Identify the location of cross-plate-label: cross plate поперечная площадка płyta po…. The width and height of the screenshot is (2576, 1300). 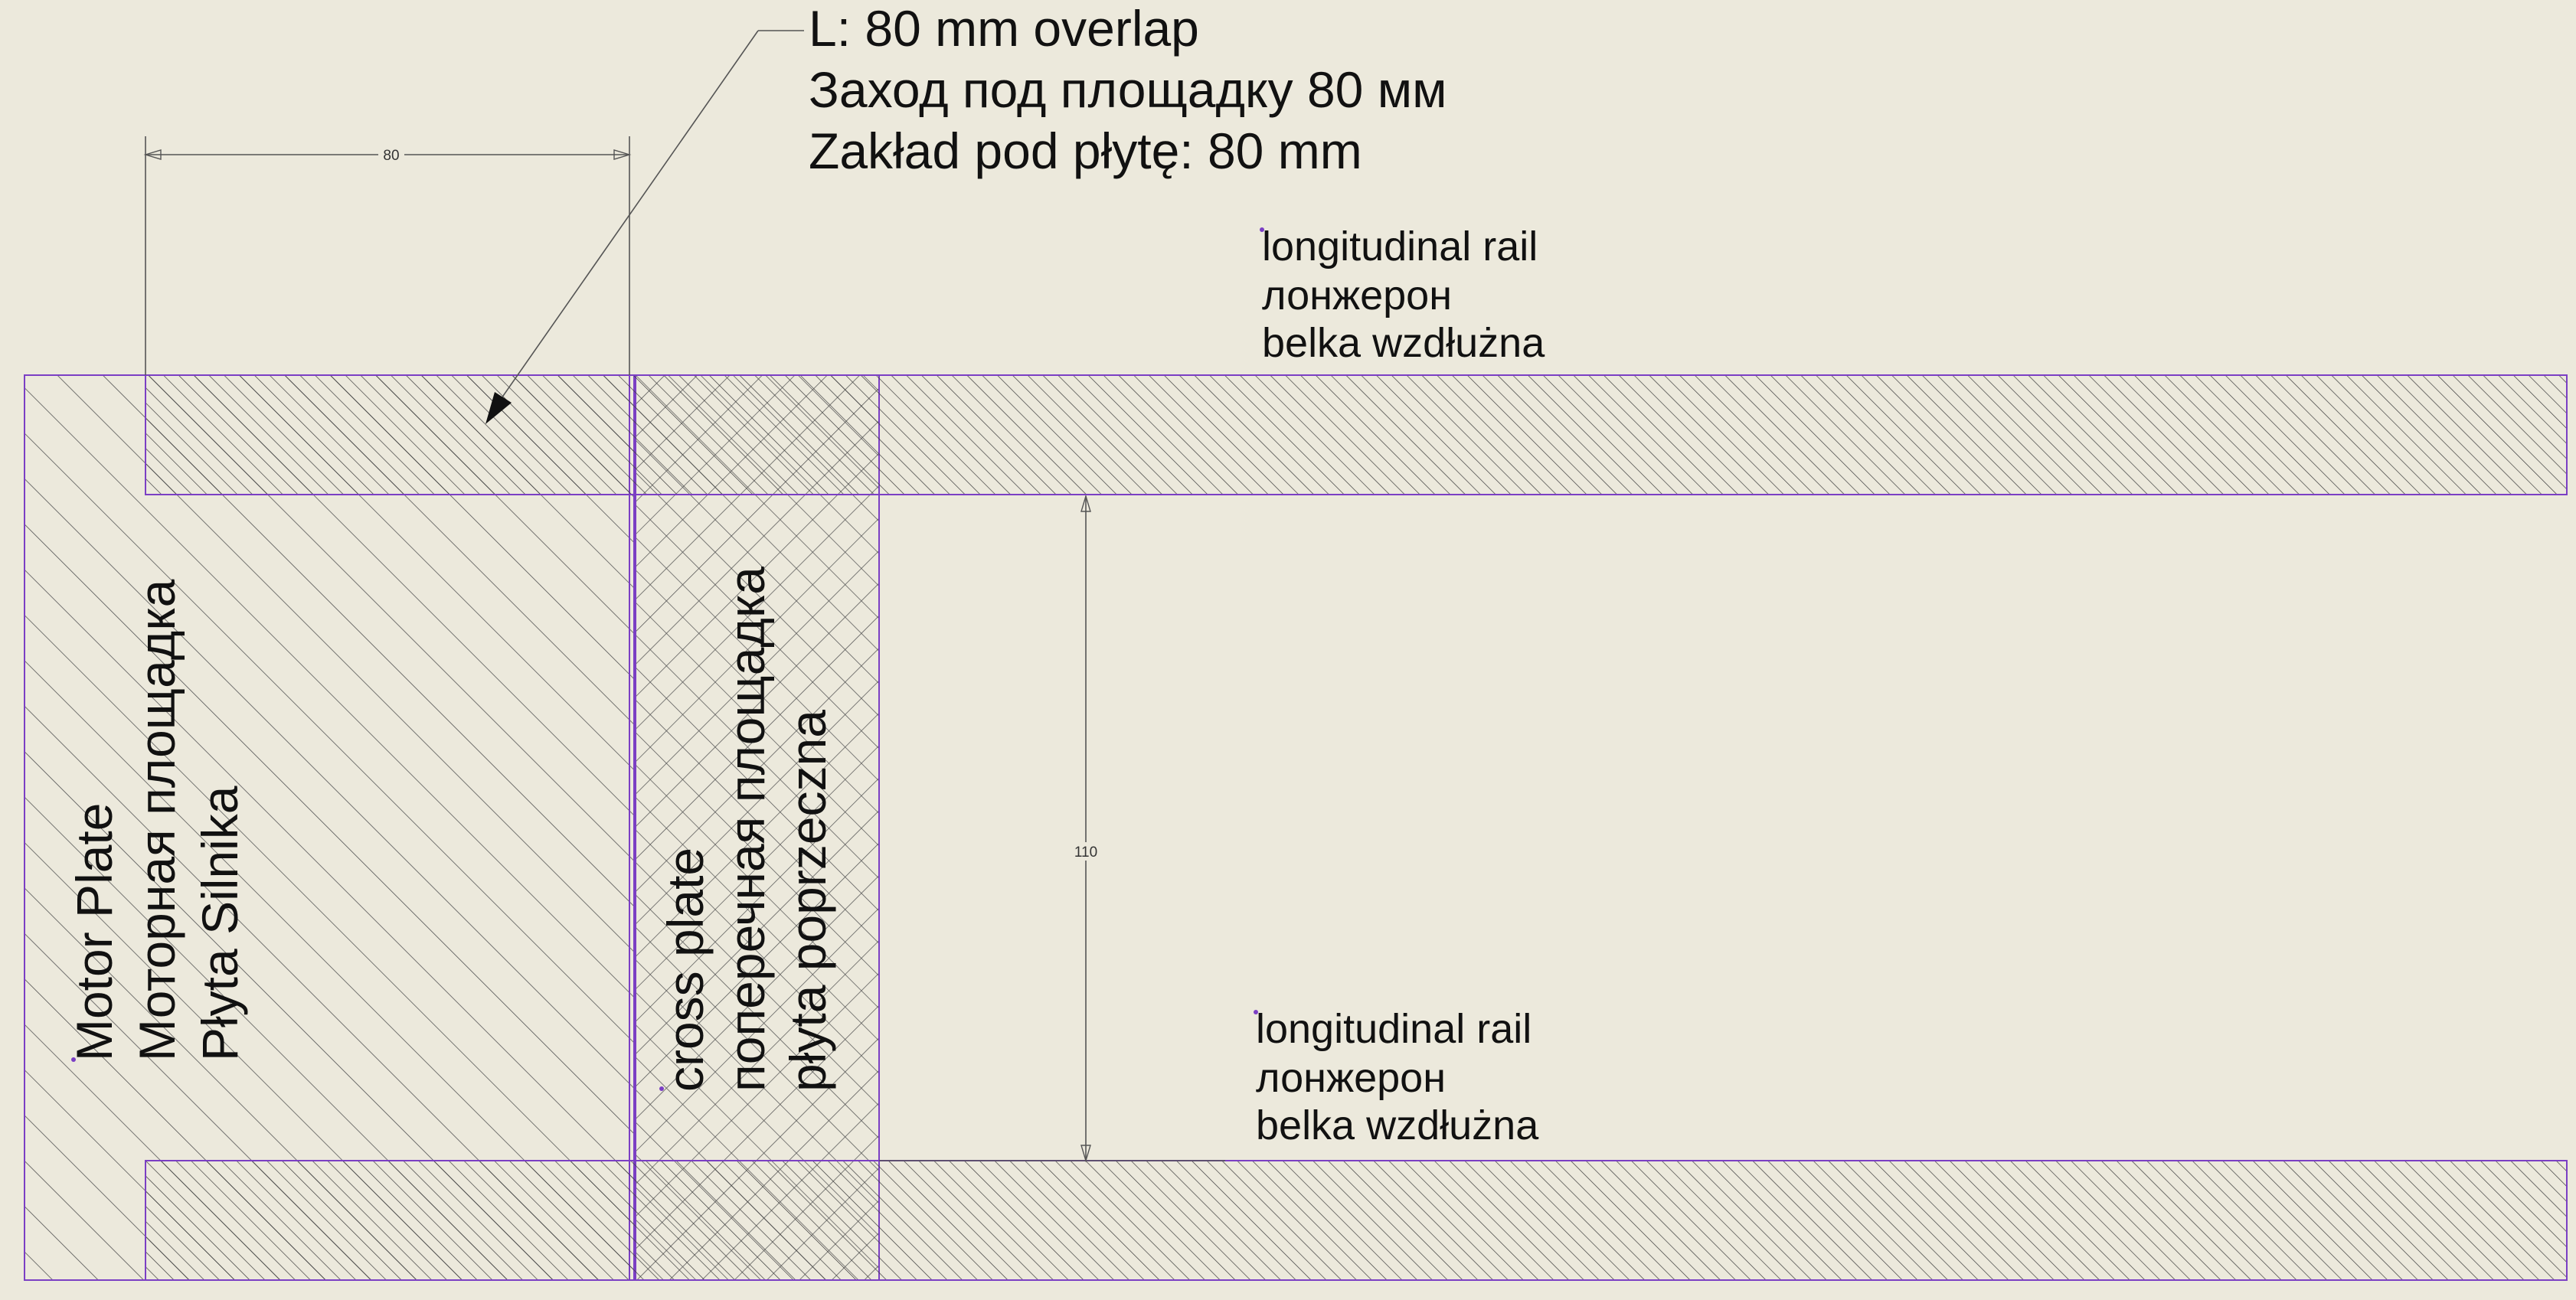
(746, 829).